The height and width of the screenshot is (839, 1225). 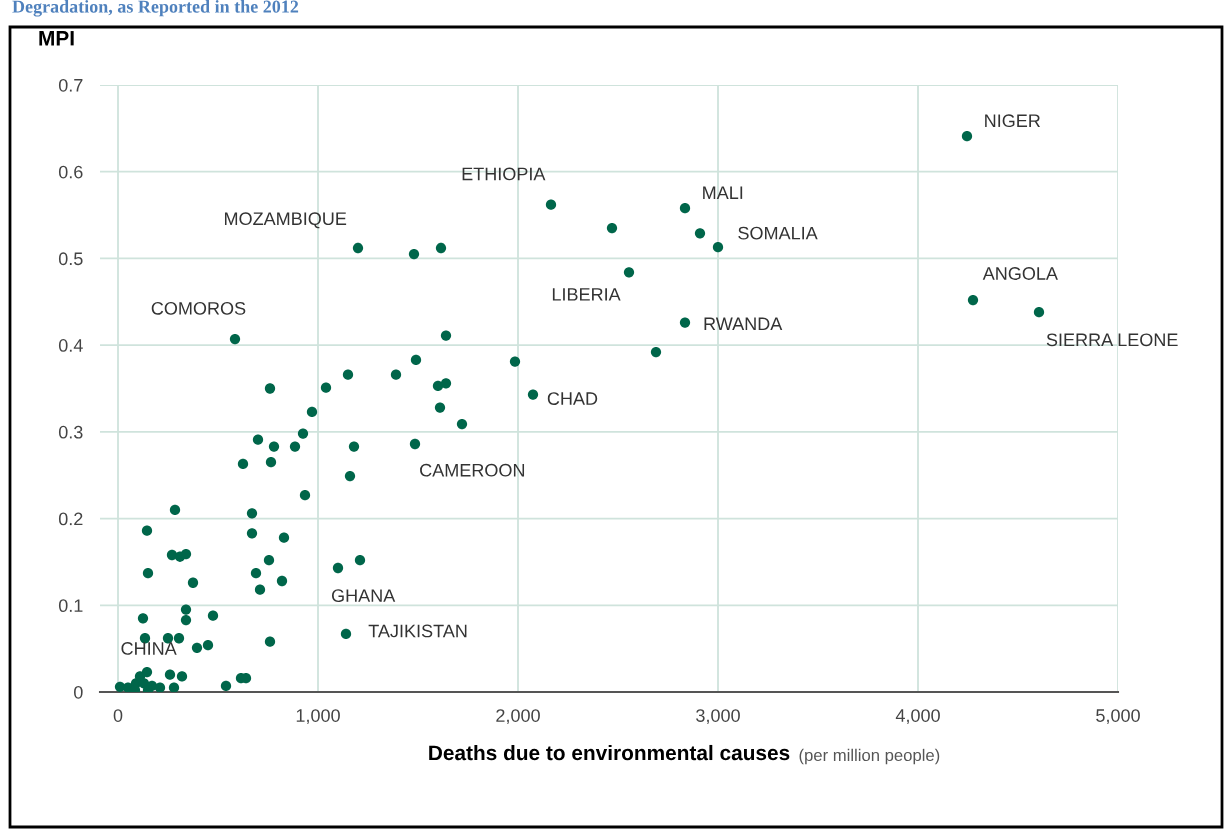 What do you see at coordinates (70, 345) in the screenshot?
I see `y-tick-label: 0.4` at bounding box center [70, 345].